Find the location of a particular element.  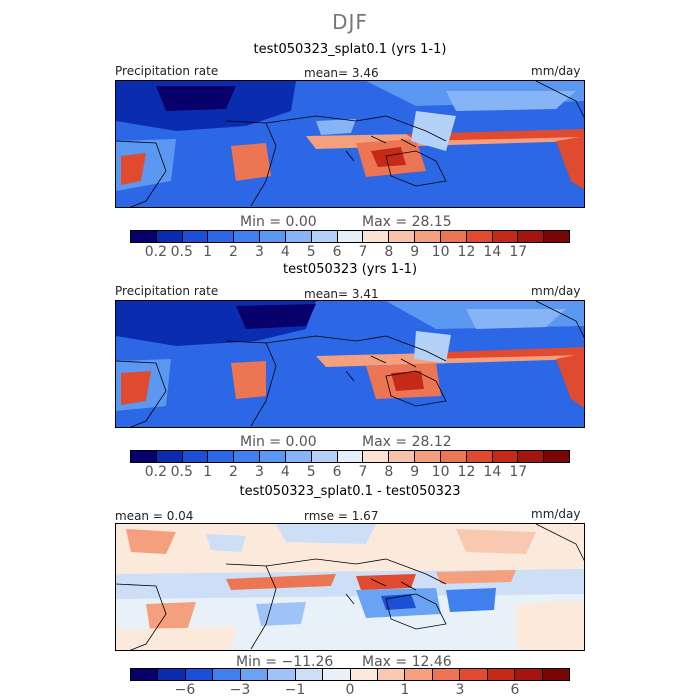

colorbar-tick-label: −6 is located at coordinates (185, 690).